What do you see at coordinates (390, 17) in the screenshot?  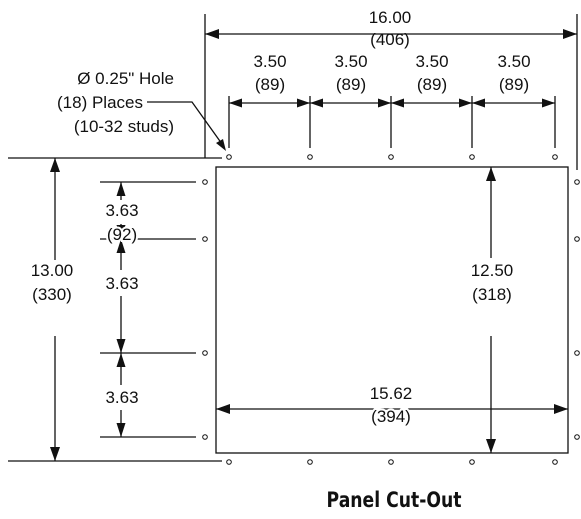 I see `overall-width-inches: 16.00` at bounding box center [390, 17].